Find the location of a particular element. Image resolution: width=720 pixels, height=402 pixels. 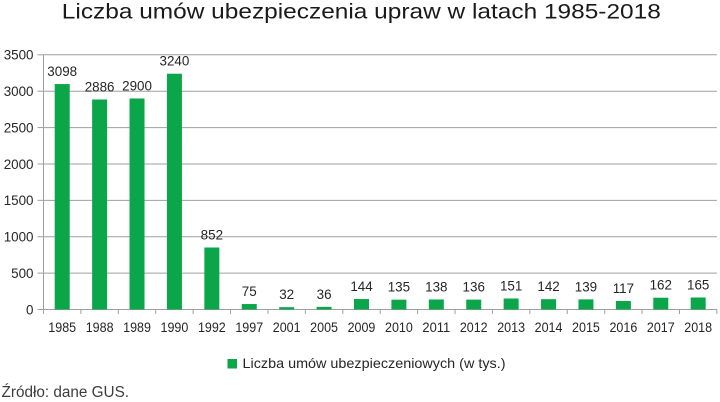

svg-text: 2011 is located at coordinates (436, 327).